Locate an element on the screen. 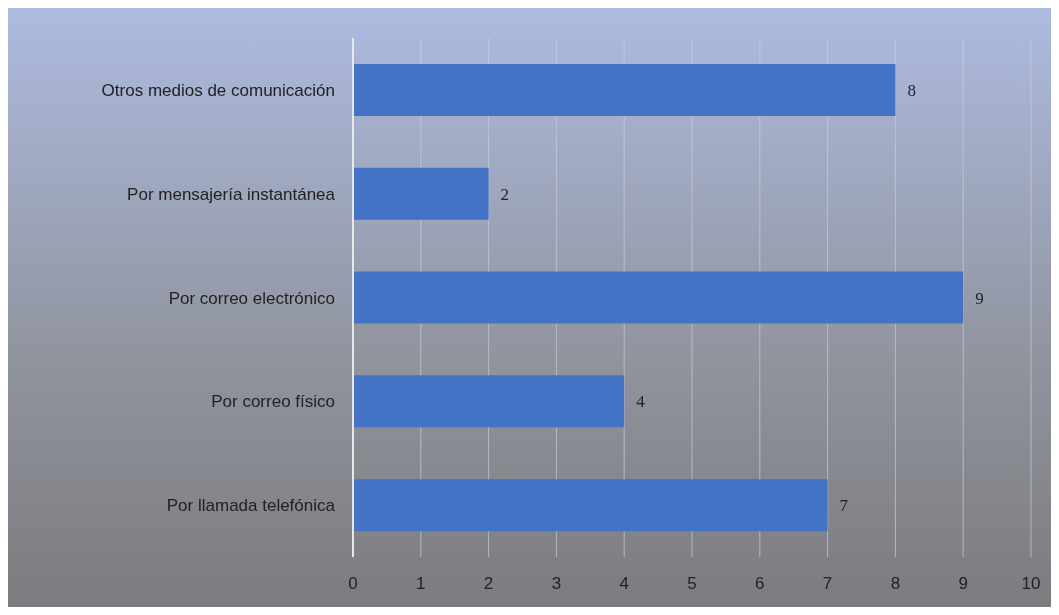 This screenshot has height=615, width=1059. x-tick-label: 6 is located at coordinates (760, 584).